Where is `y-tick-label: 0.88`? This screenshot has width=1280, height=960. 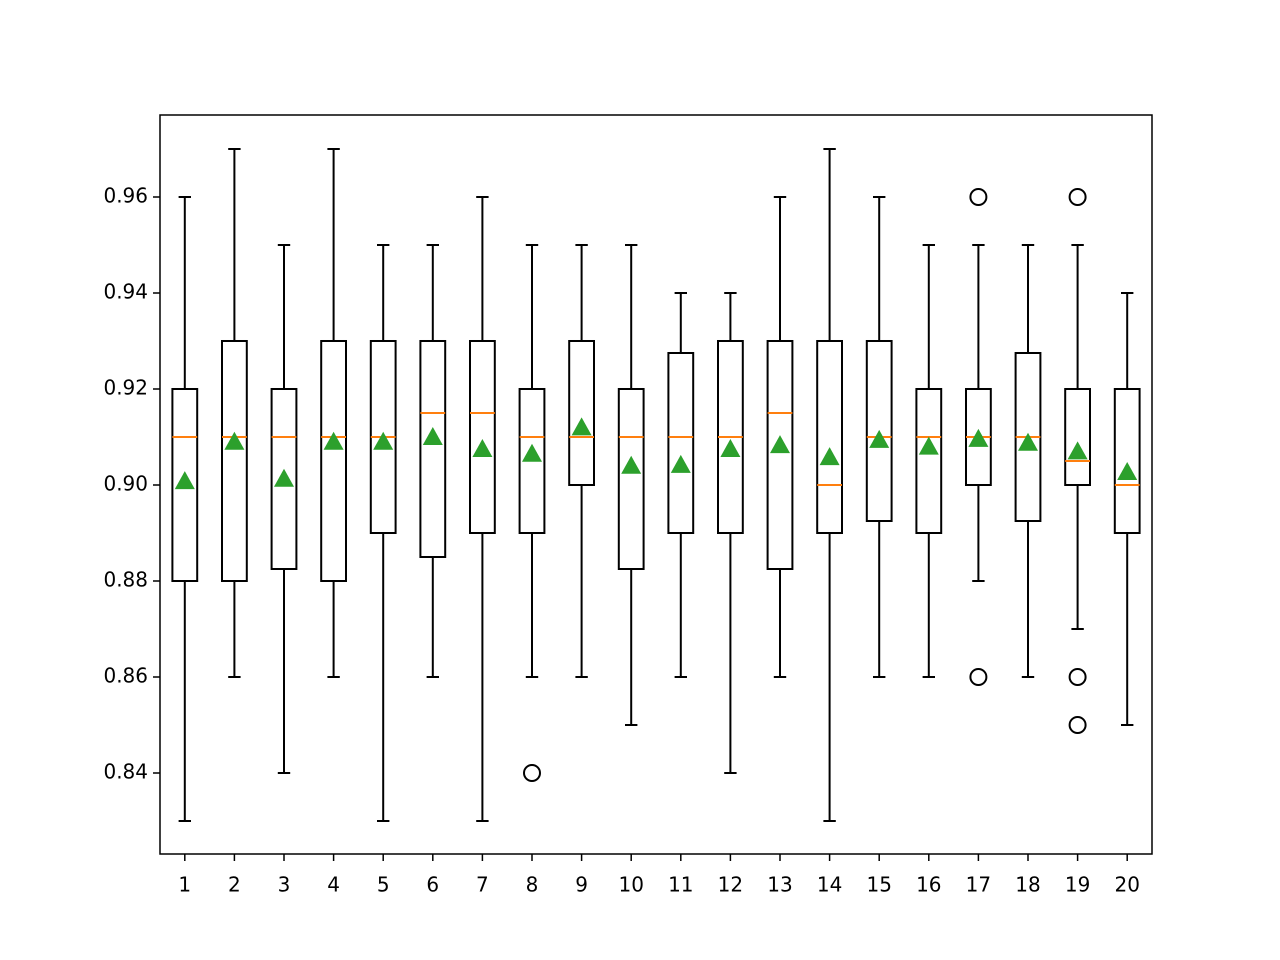 y-tick-label: 0.88 is located at coordinates (125, 579).